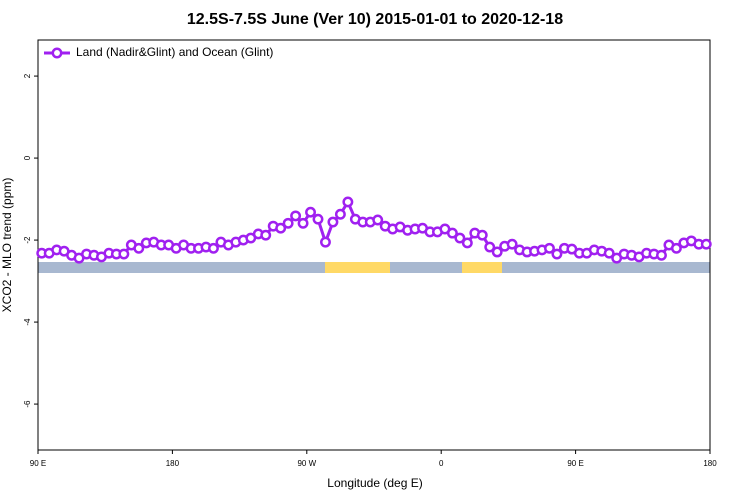  I want to click on x-tick-label: 0, so click(441, 463).